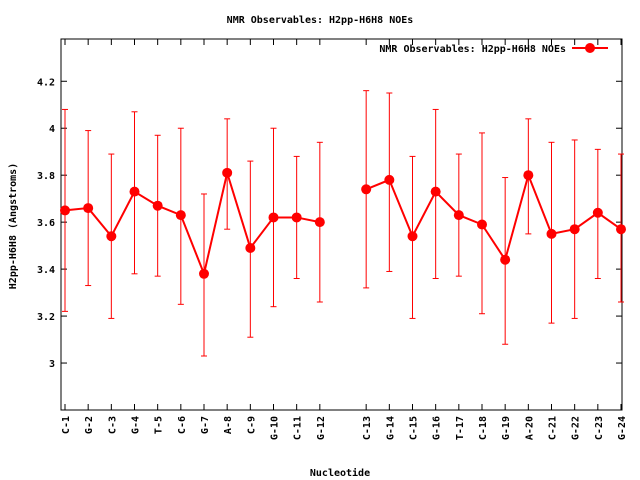 The width and height of the screenshot is (640, 480). I want to click on x-tick-label: C-15, so click(414, 428).